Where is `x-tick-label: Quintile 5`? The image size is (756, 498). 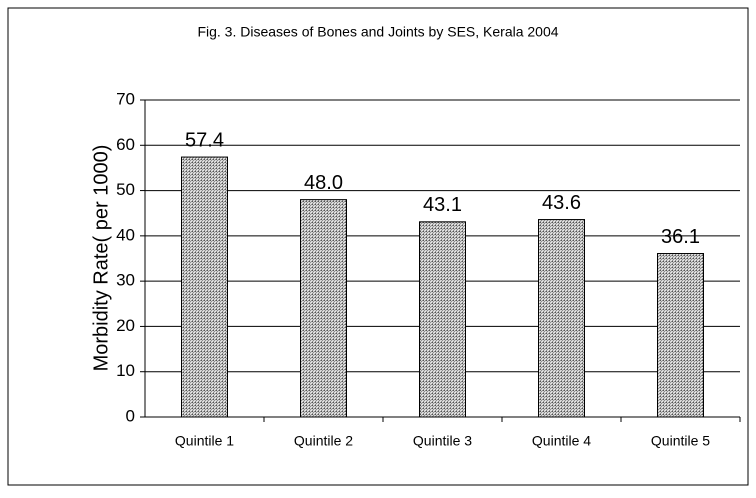
x-tick-label: Quintile 5 is located at coordinates (680, 441).